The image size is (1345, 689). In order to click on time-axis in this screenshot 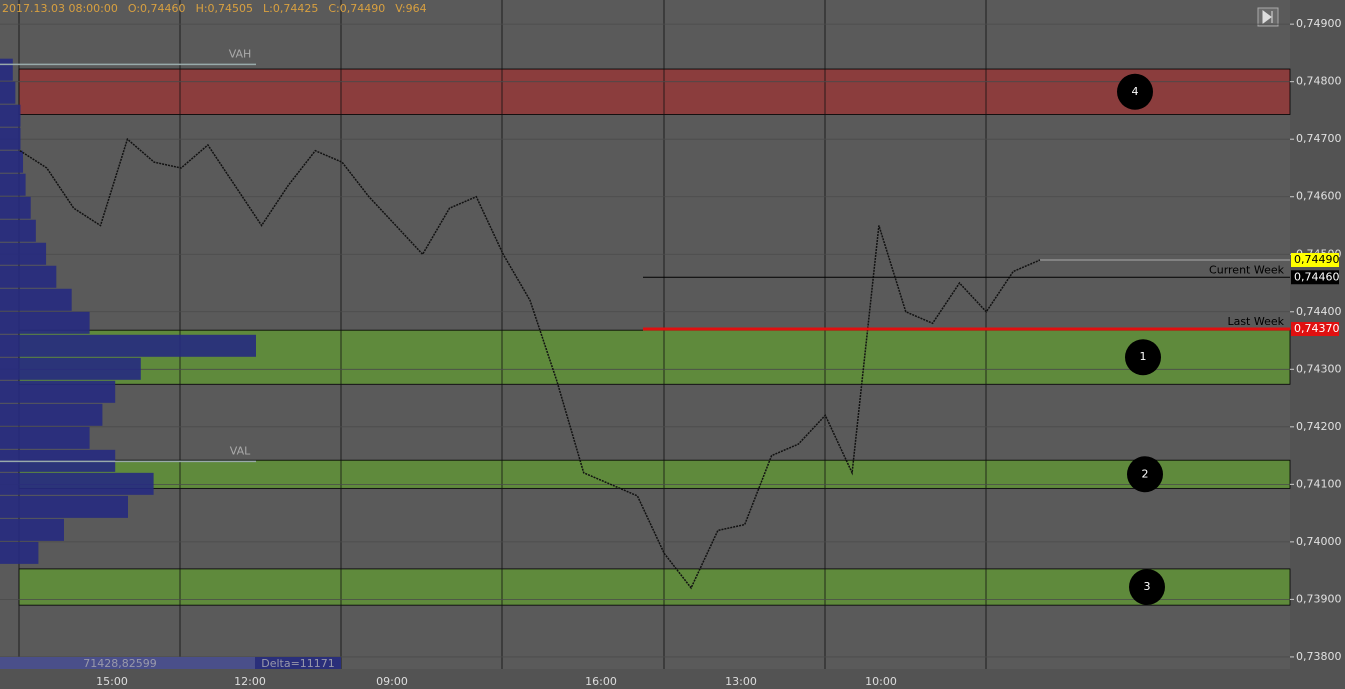, I will do `click(645, 679)`.